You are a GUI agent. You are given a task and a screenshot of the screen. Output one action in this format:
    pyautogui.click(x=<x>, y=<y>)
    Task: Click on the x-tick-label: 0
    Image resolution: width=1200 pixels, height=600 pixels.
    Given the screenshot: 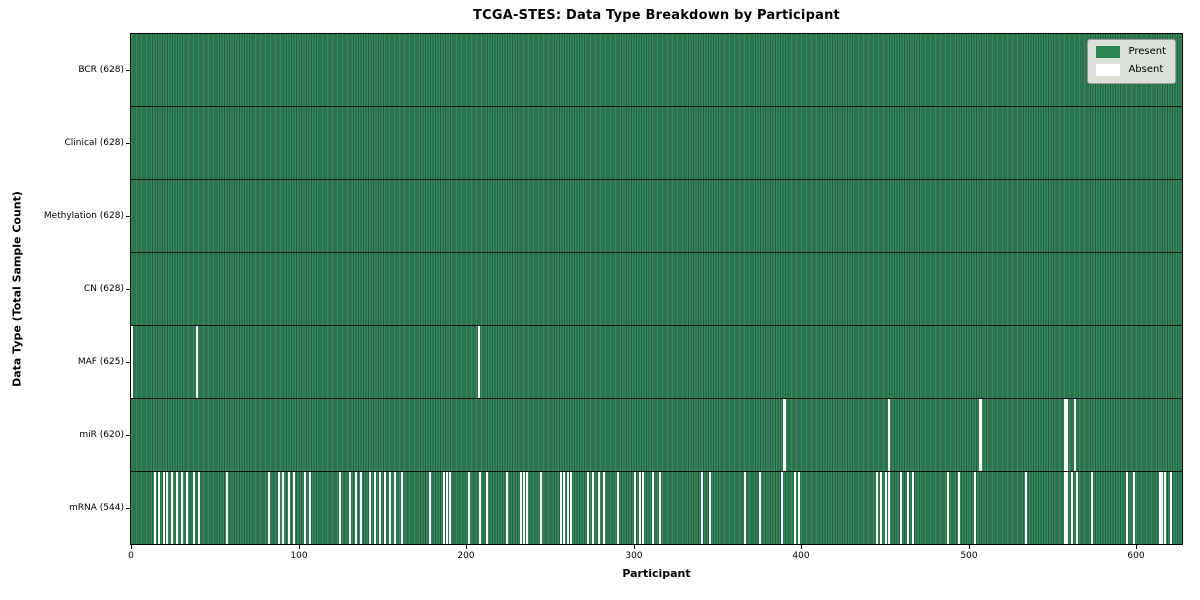 What is the action you would take?
    pyautogui.click(x=131, y=556)
    